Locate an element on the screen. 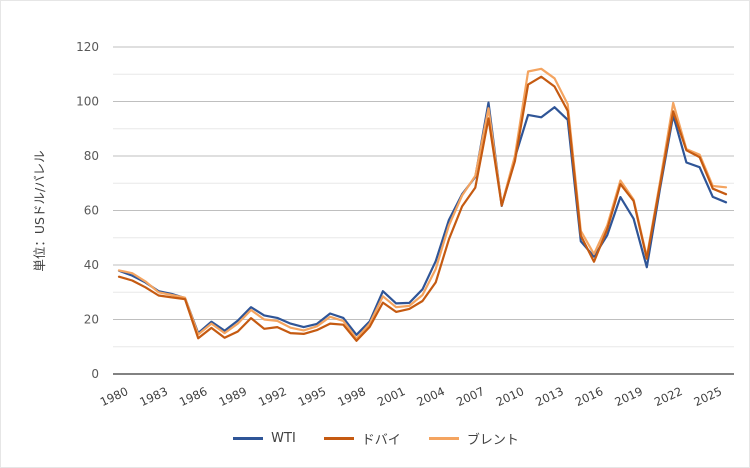 The image size is (750, 468). x-tick-label: 1992 is located at coordinates (272, 396).